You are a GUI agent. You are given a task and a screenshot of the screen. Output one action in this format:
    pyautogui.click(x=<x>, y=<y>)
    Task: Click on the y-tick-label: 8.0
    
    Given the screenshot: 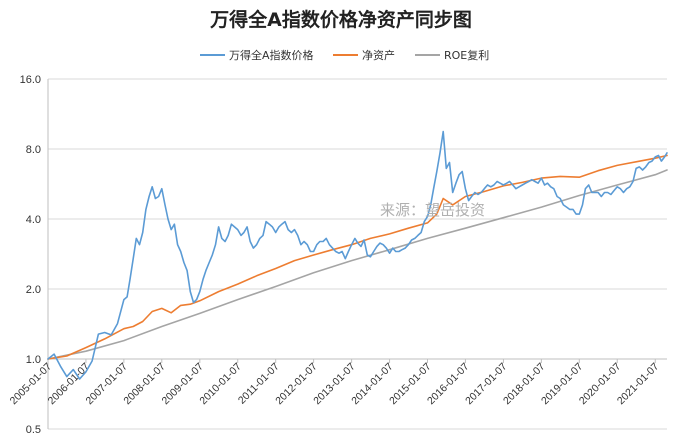 What is the action you would take?
    pyautogui.click(x=33, y=150)
    